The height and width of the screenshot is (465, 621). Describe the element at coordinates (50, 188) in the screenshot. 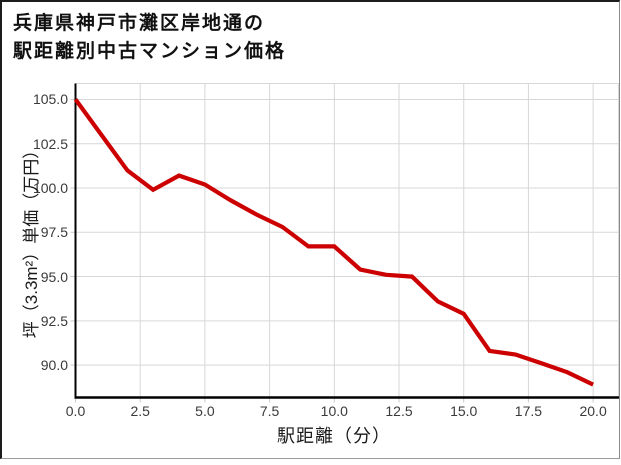

I see `y-tick-label: 100.0` at that location.